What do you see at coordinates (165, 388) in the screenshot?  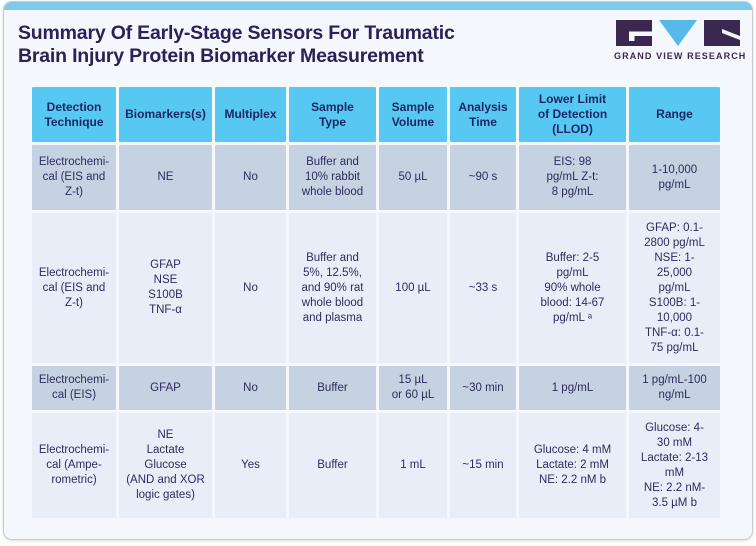 I see `table-cell: GFAP` at bounding box center [165, 388].